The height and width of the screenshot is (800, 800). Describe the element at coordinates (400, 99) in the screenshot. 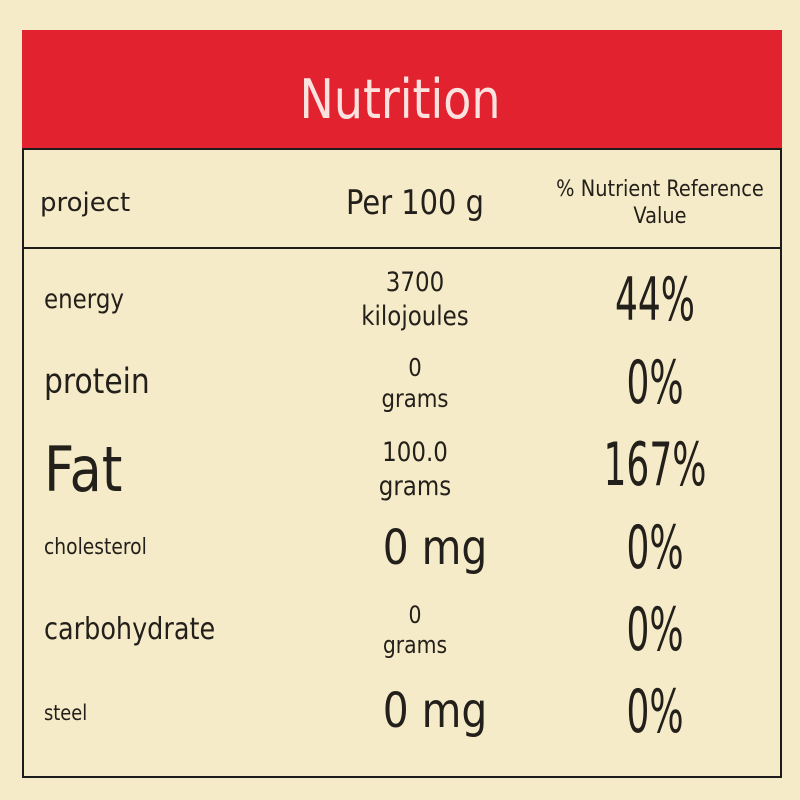

I see `title: Nutrition` at that location.